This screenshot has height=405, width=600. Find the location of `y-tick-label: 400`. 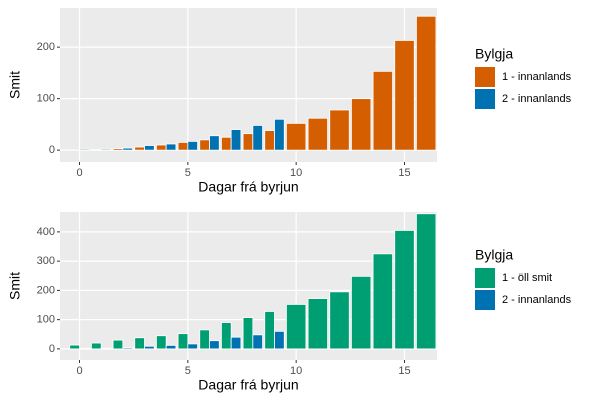

y-tick-label: 400 is located at coordinates (46, 232).